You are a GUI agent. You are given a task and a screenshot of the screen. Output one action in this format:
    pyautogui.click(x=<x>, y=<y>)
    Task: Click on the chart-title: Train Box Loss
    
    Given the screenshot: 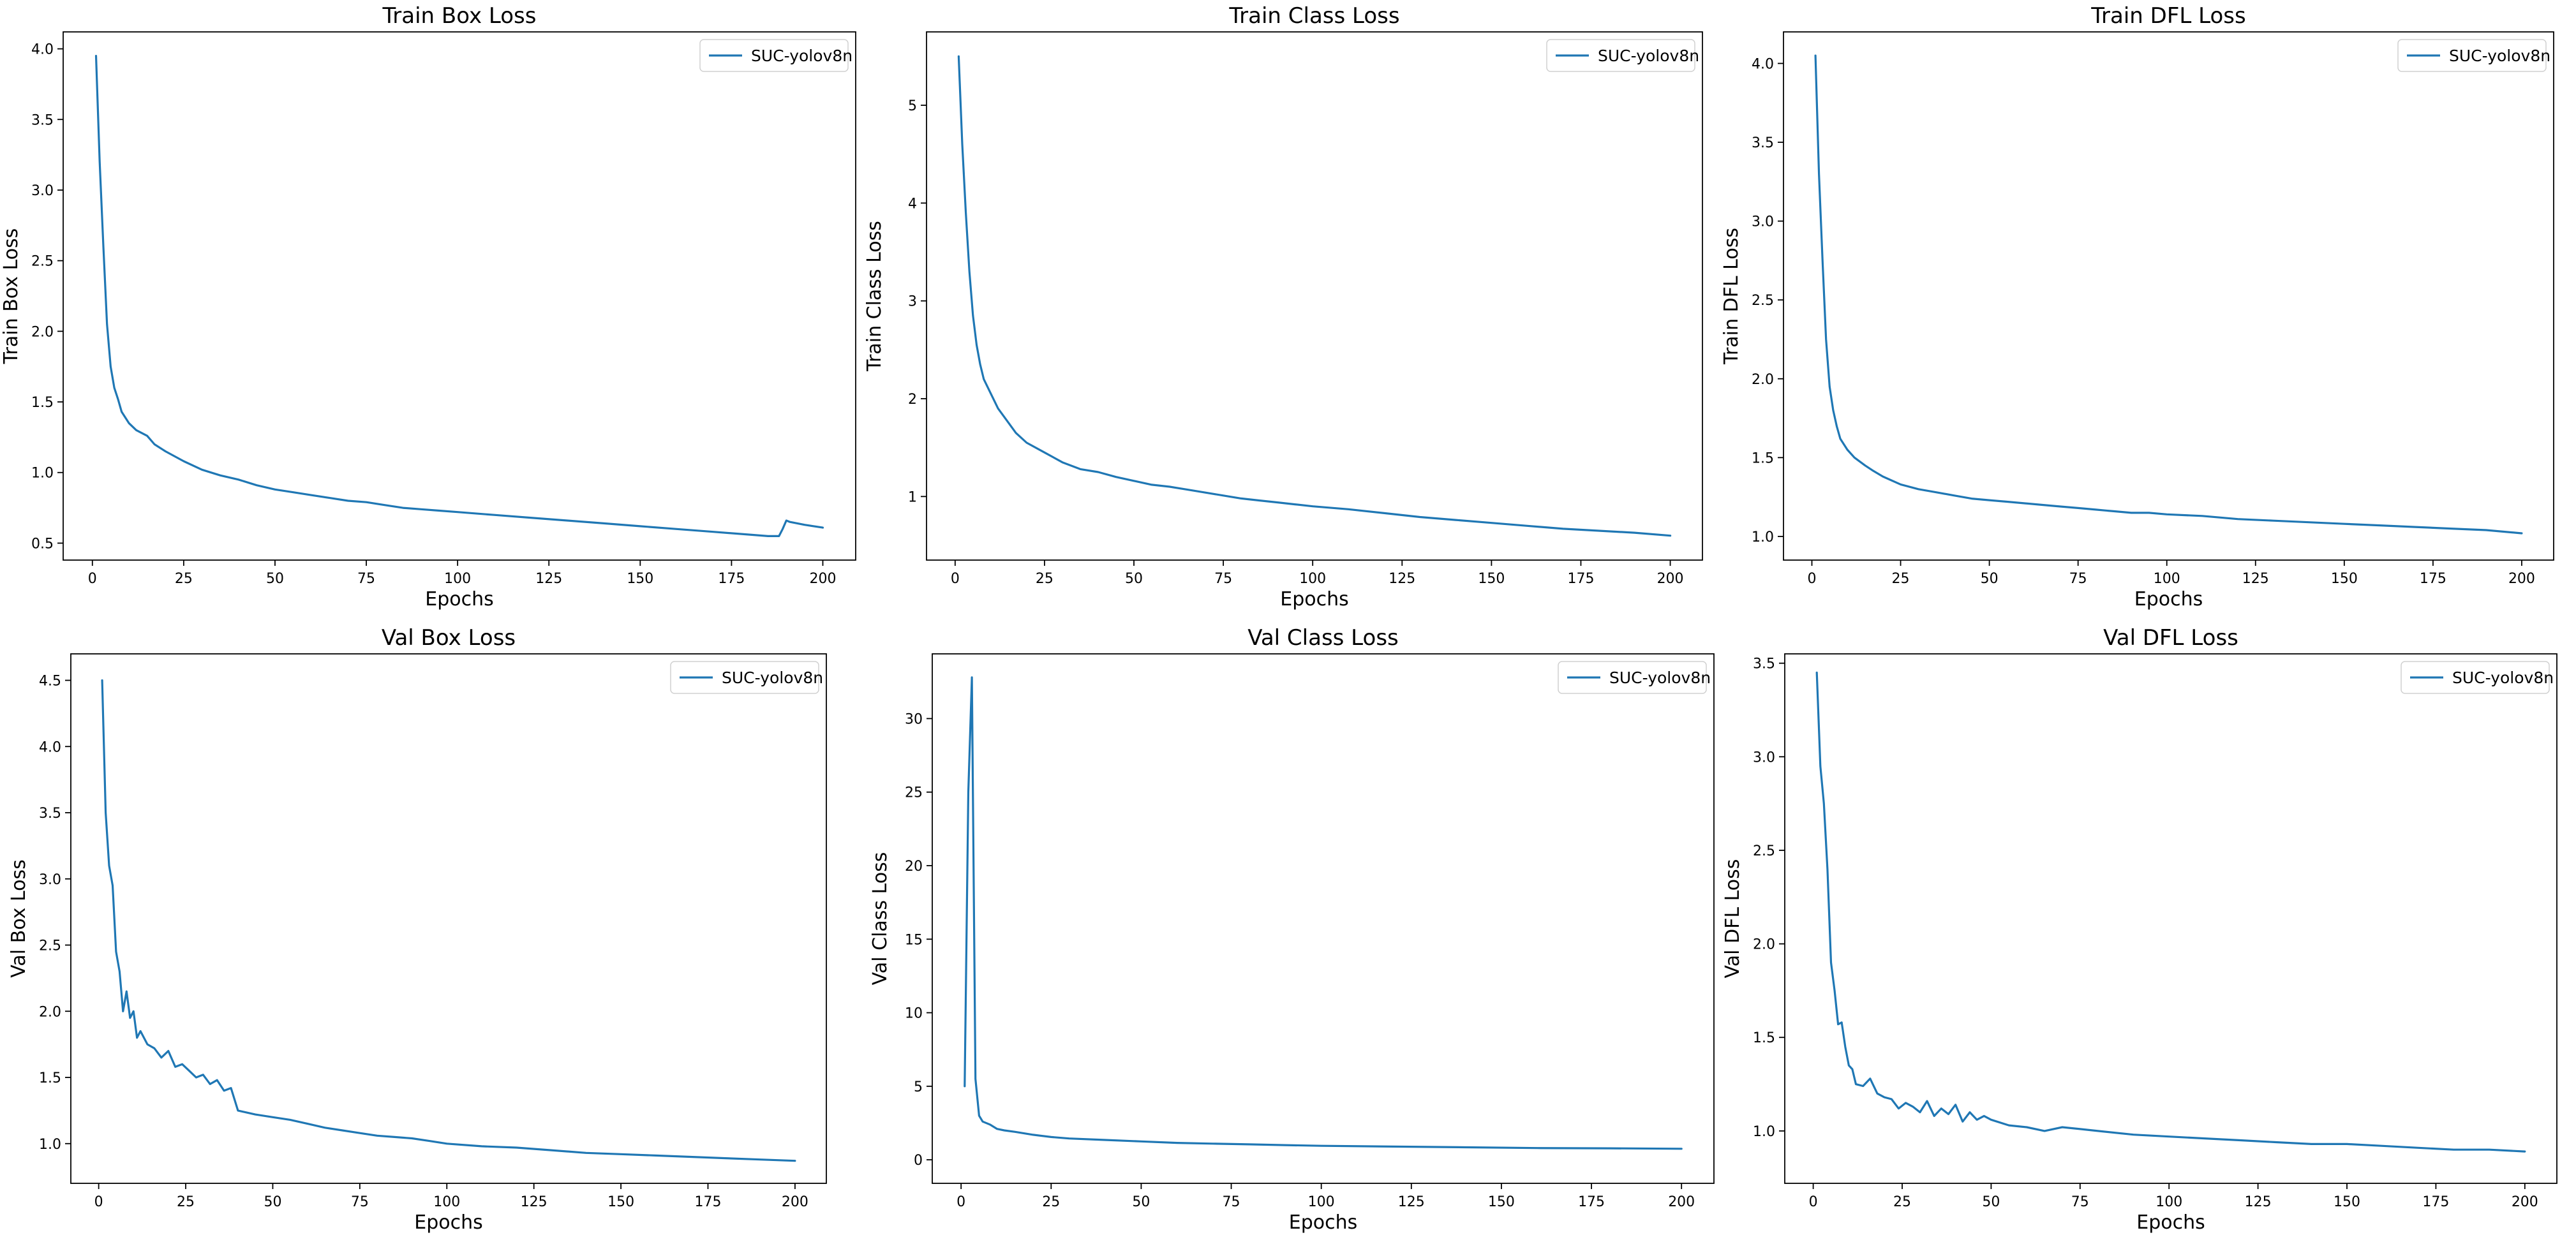 What is the action you would take?
    pyautogui.click(x=459, y=16)
    